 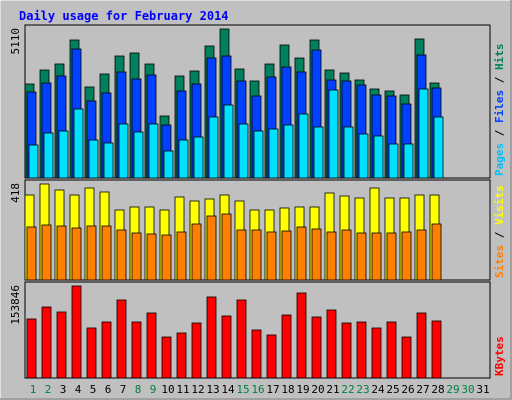 What do you see at coordinates (407, 389) in the screenshot?
I see `x-tick-label-day-26: 26` at bounding box center [407, 389].